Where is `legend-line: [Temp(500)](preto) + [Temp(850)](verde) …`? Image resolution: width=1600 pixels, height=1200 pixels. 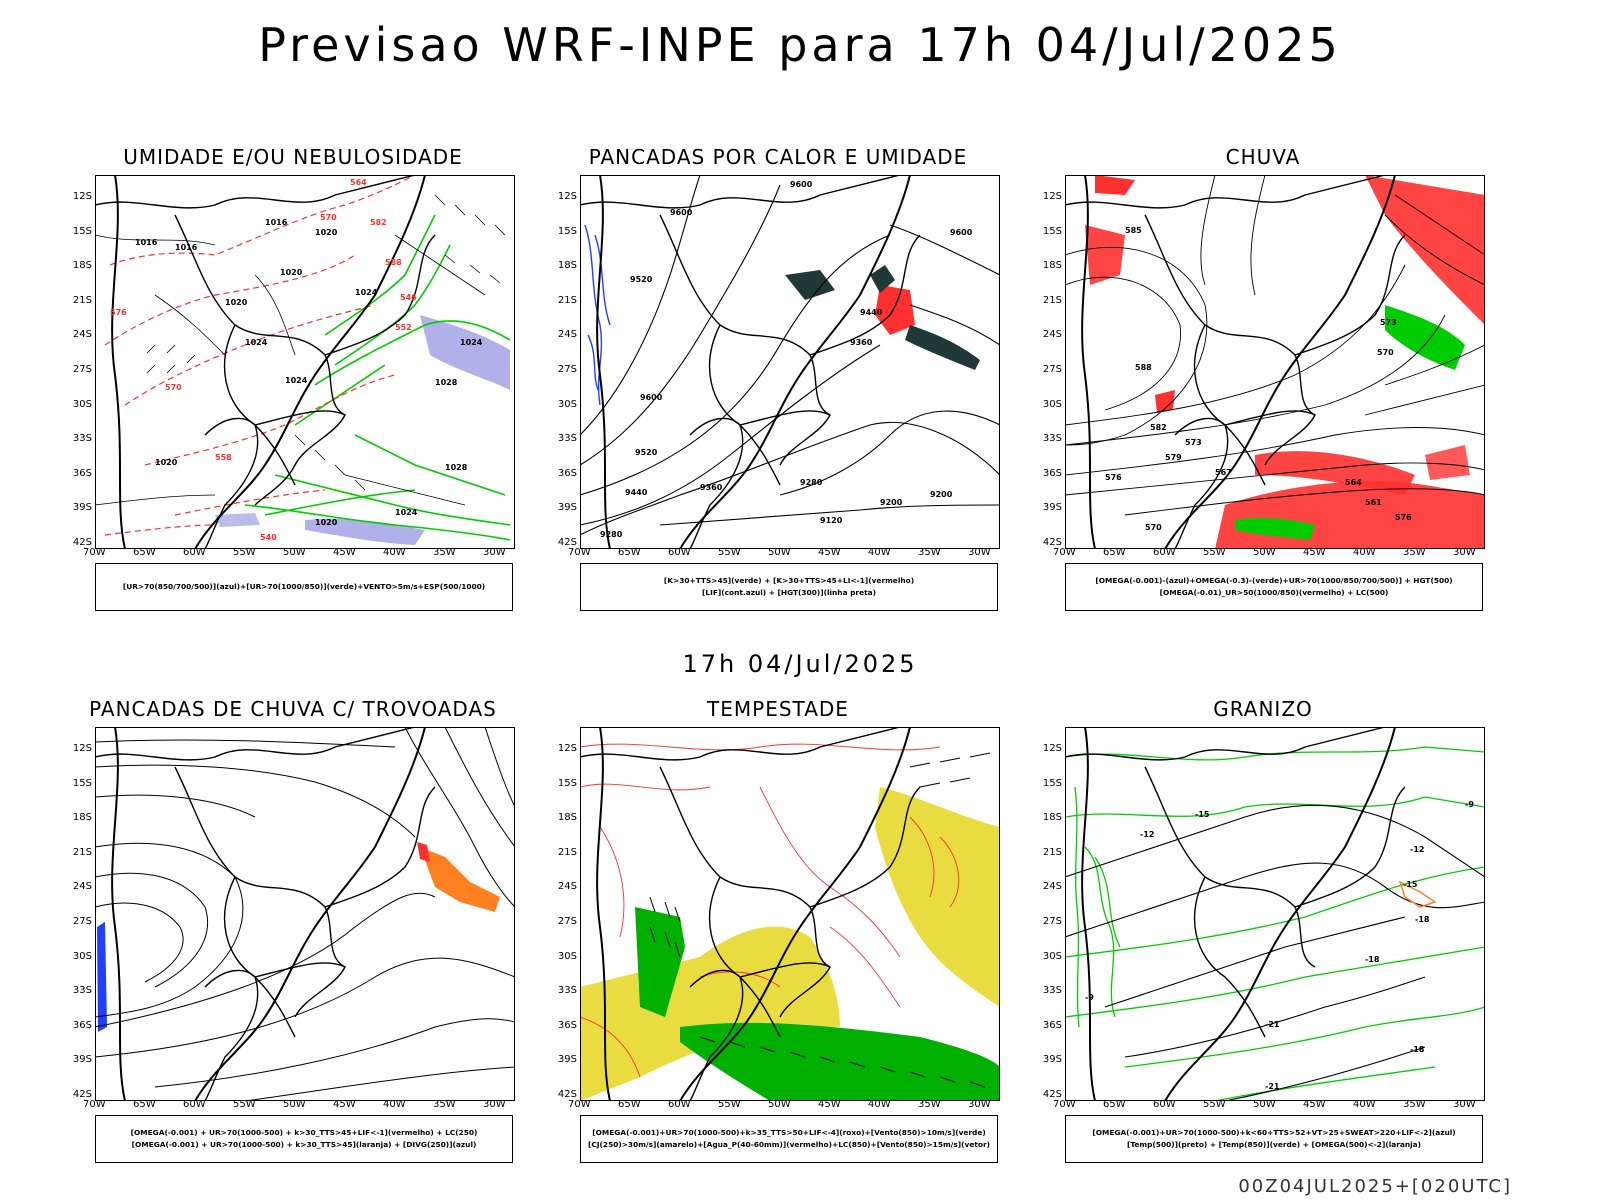
legend-line: [Temp(500)](preto) + [Temp(850)](verde) … is located at coordinates (1274, 1144).